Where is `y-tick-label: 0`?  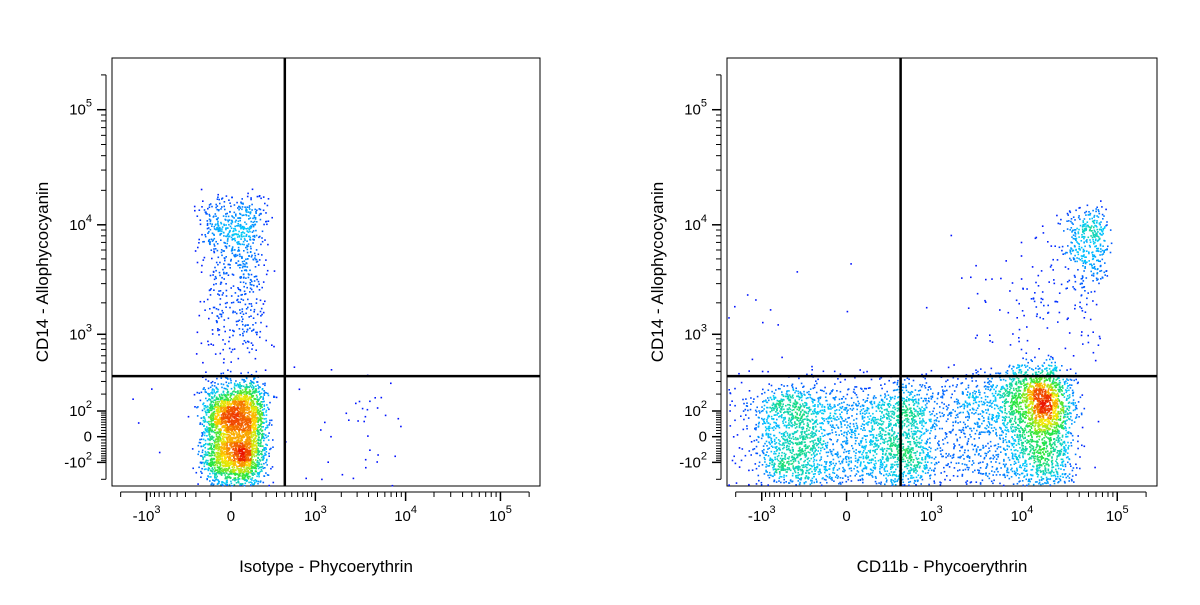 y-tick-label: 0 is located at coordinates (88, 437).